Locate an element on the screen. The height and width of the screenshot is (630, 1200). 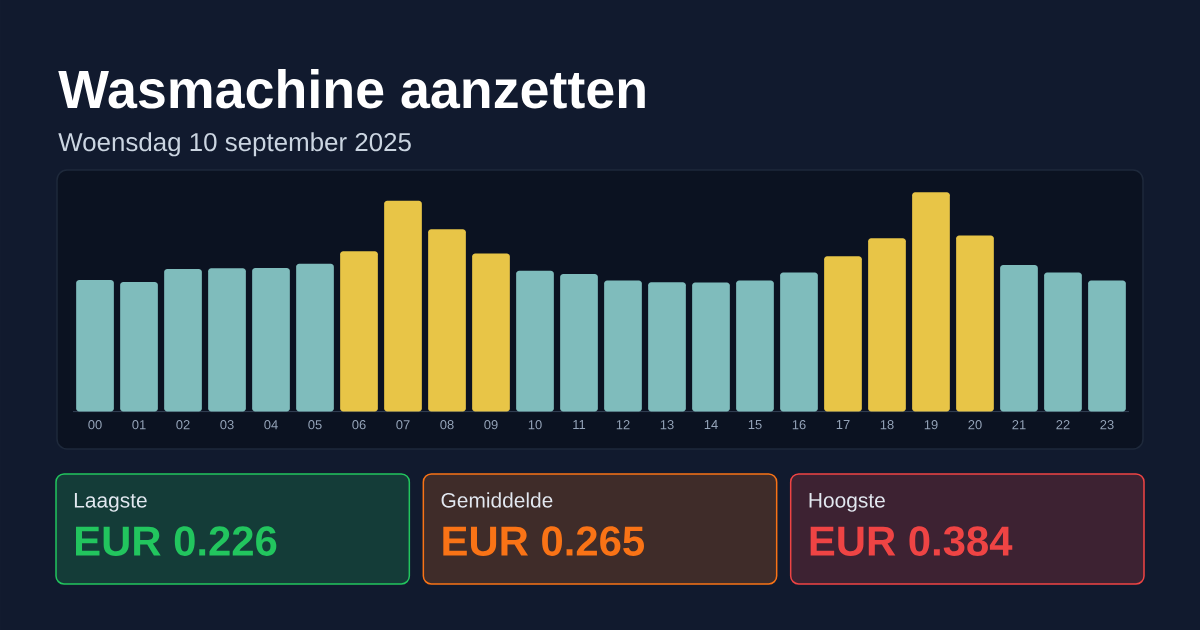
x-tick-label: 13 is located at coordinates (667, 425).